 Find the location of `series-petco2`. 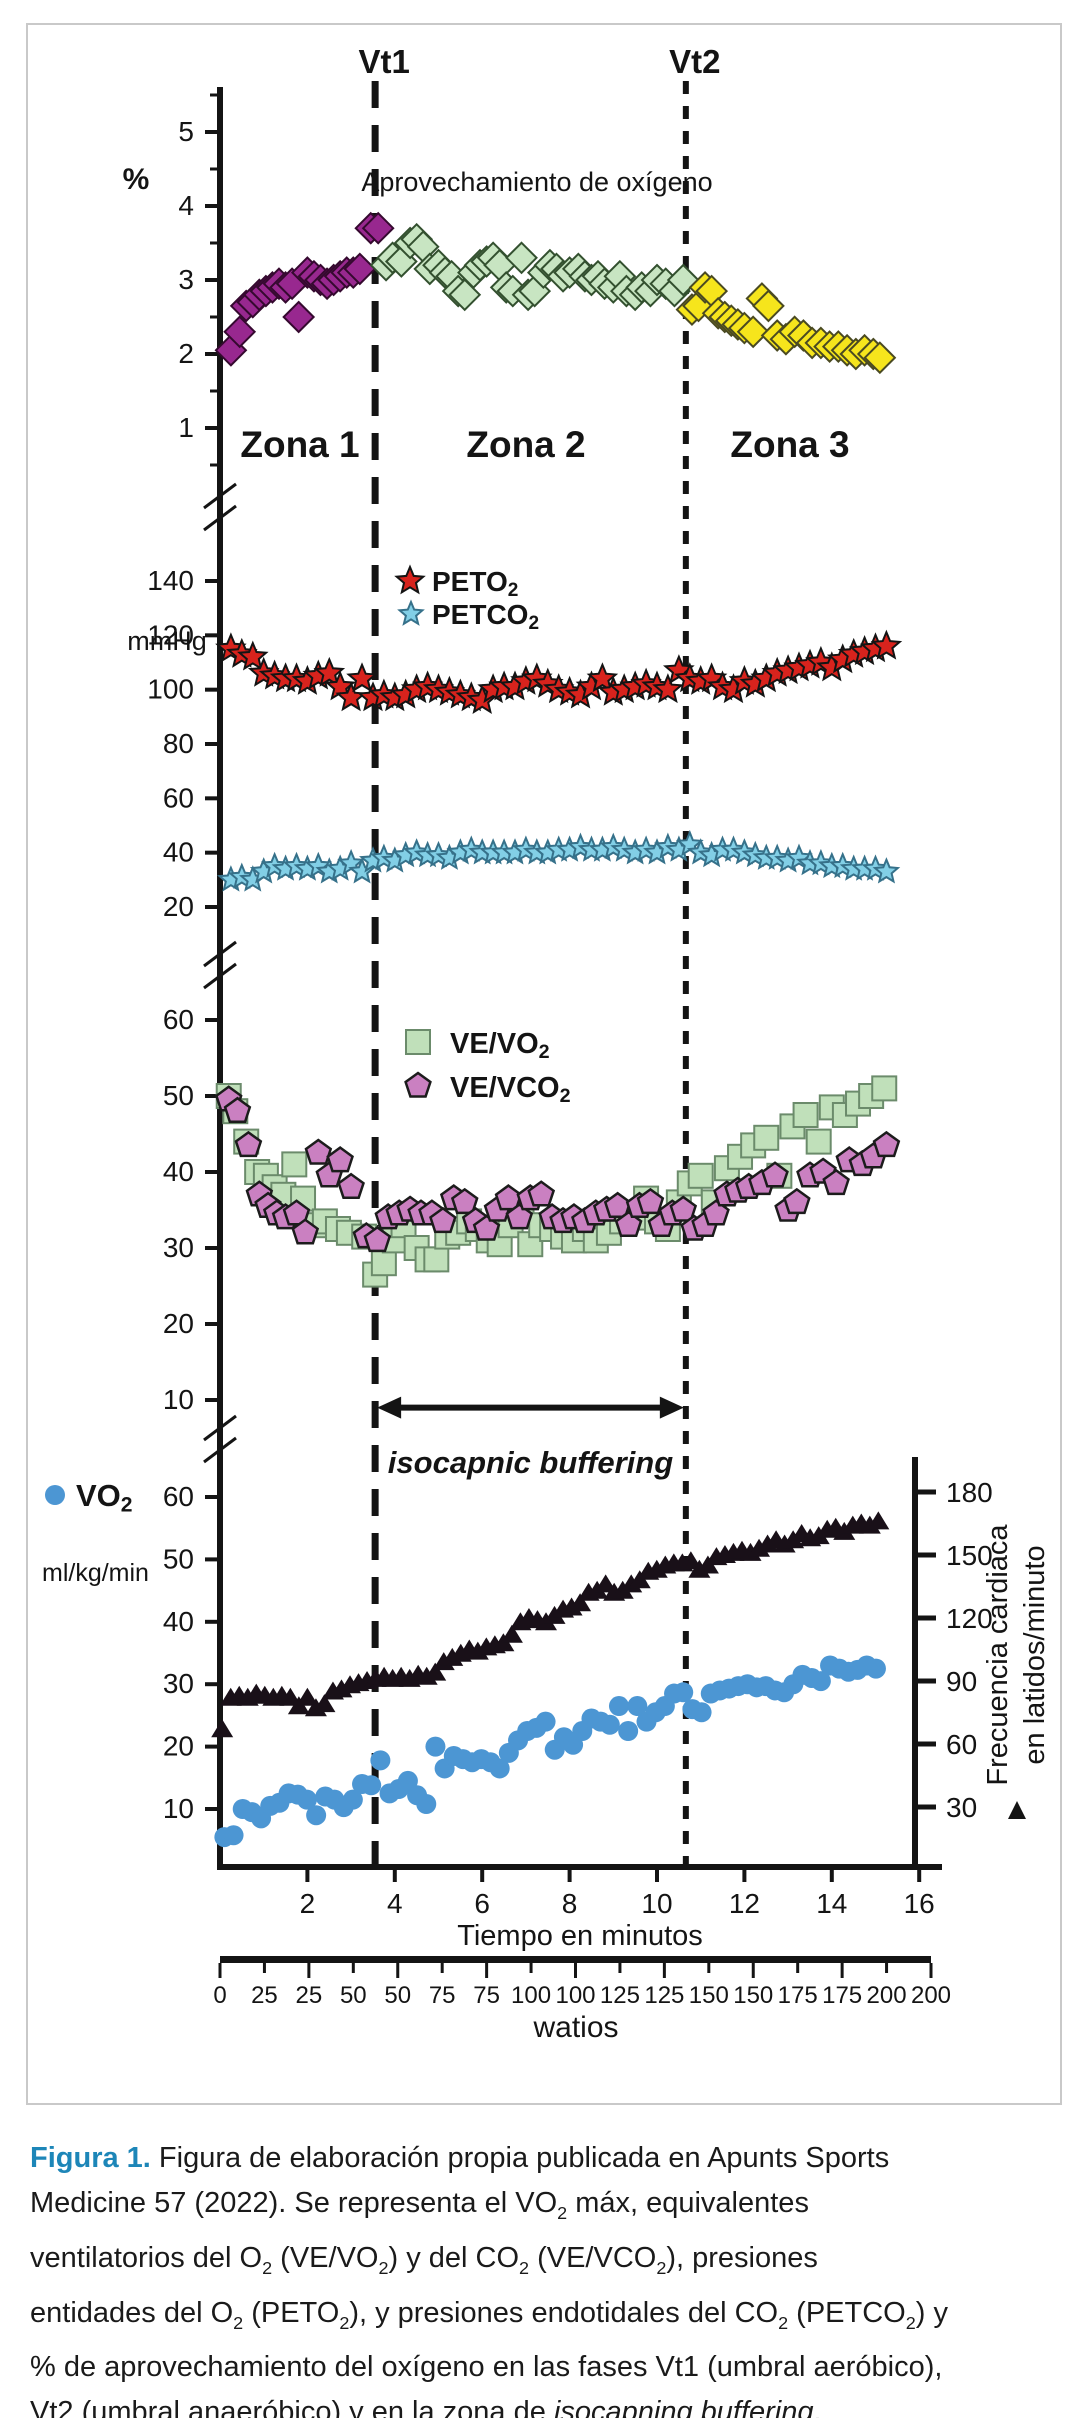

series-petco2 is located at coordinates (559, 860).